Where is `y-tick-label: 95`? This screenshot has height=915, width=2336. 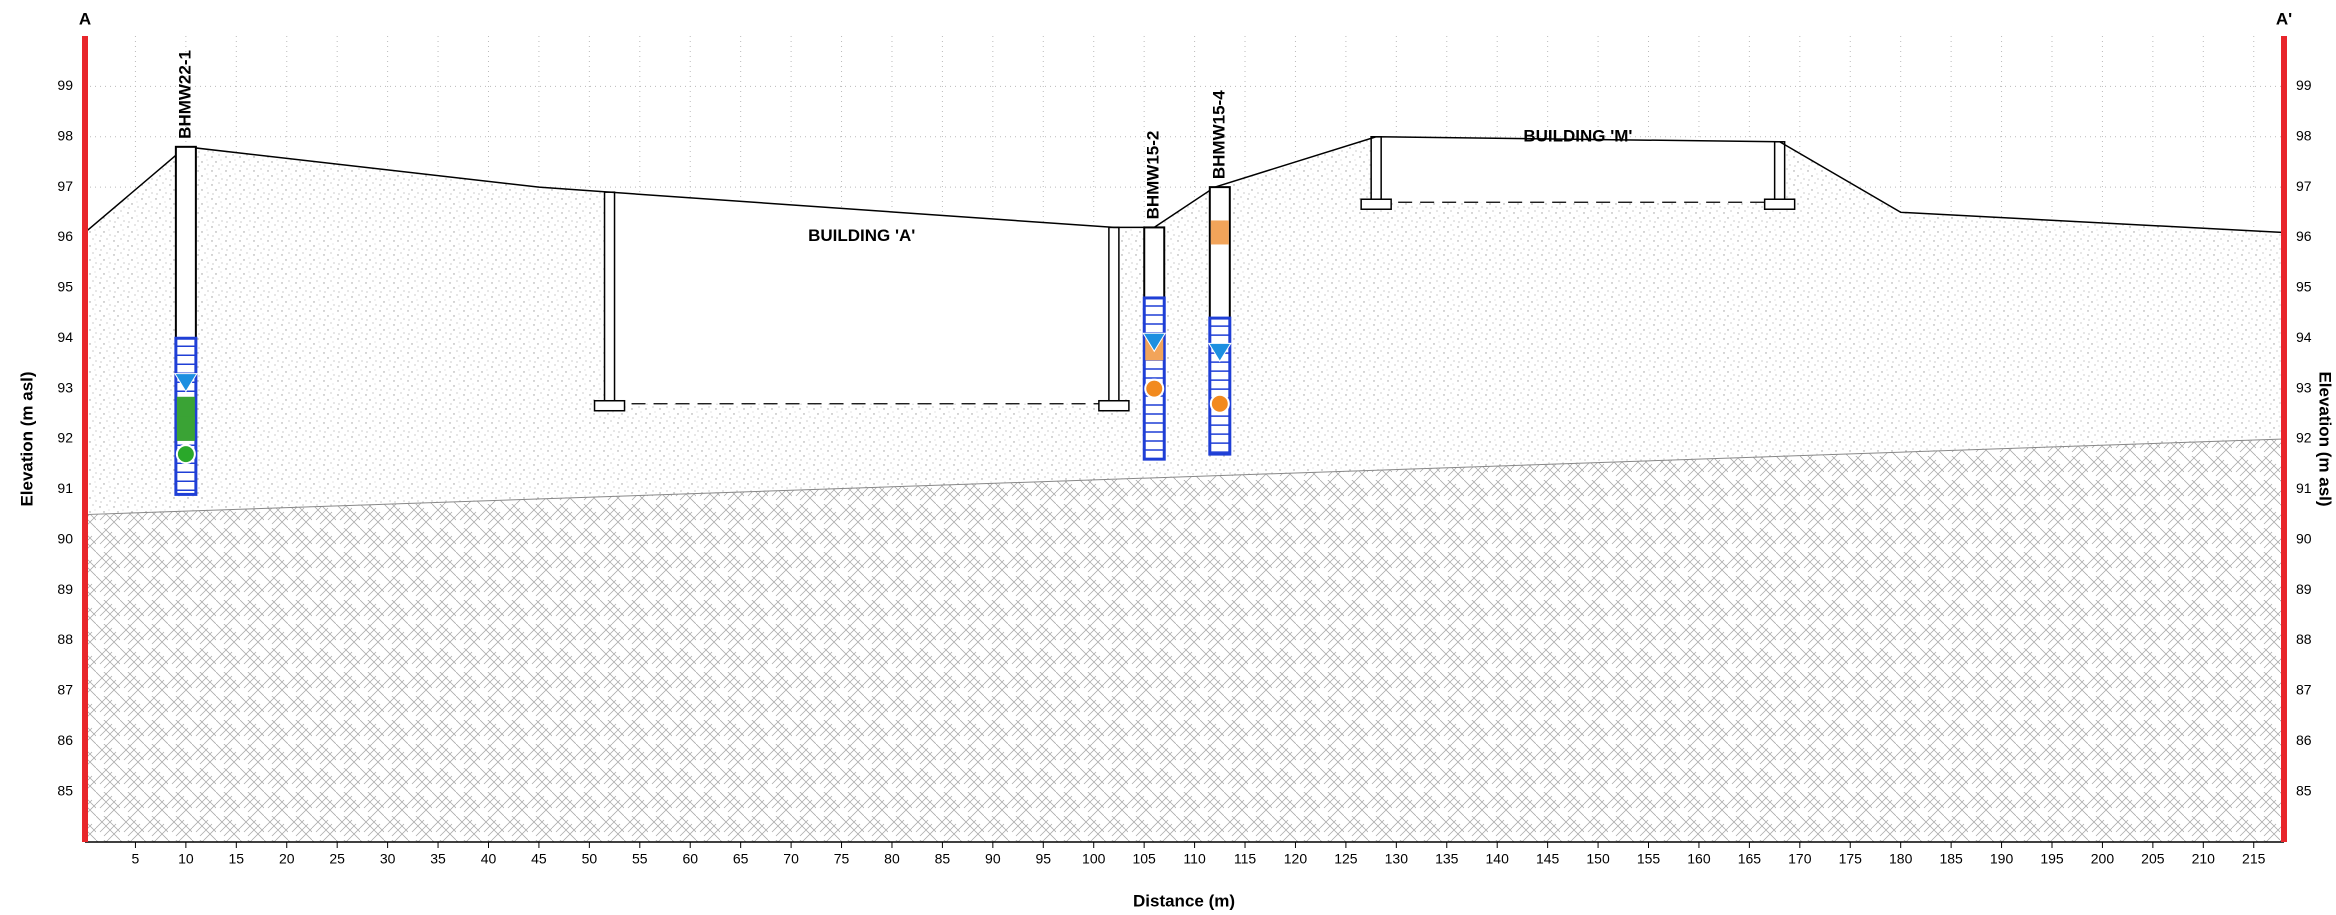 y-tick-label: 95 is located at coordinates (65, 287).